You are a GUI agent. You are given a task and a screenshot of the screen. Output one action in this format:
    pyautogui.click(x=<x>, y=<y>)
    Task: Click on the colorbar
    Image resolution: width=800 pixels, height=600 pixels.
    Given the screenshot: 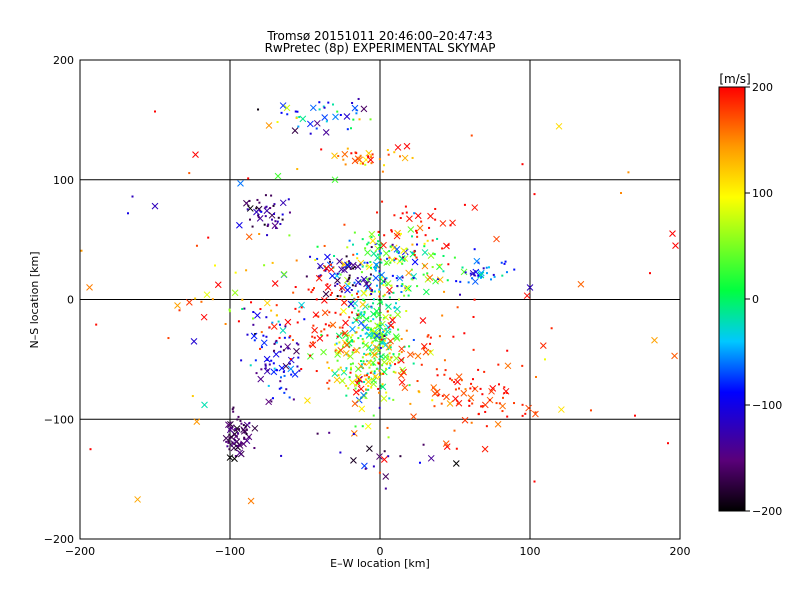 What is the action you would take?
    pyautogui.click(x=732, y=299)
    